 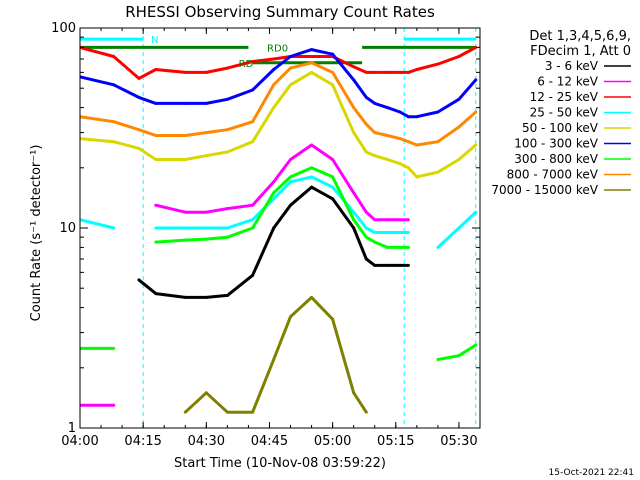 What do you see at coordinates (556, 159) in the screenshot?
I see `legend-label-6: 300 - 800 keV` at bounding box center [556, 159].